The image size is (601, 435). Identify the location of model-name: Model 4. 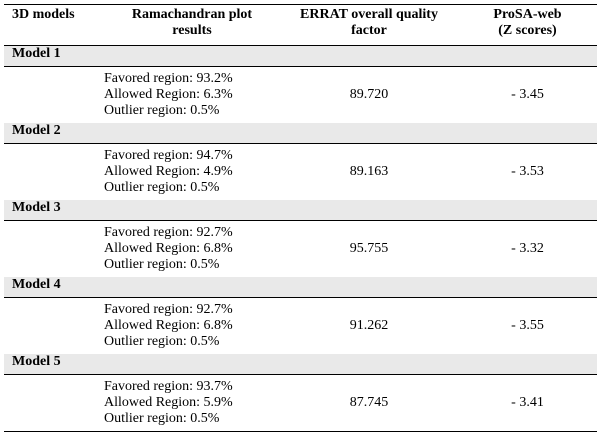
(300, 287).